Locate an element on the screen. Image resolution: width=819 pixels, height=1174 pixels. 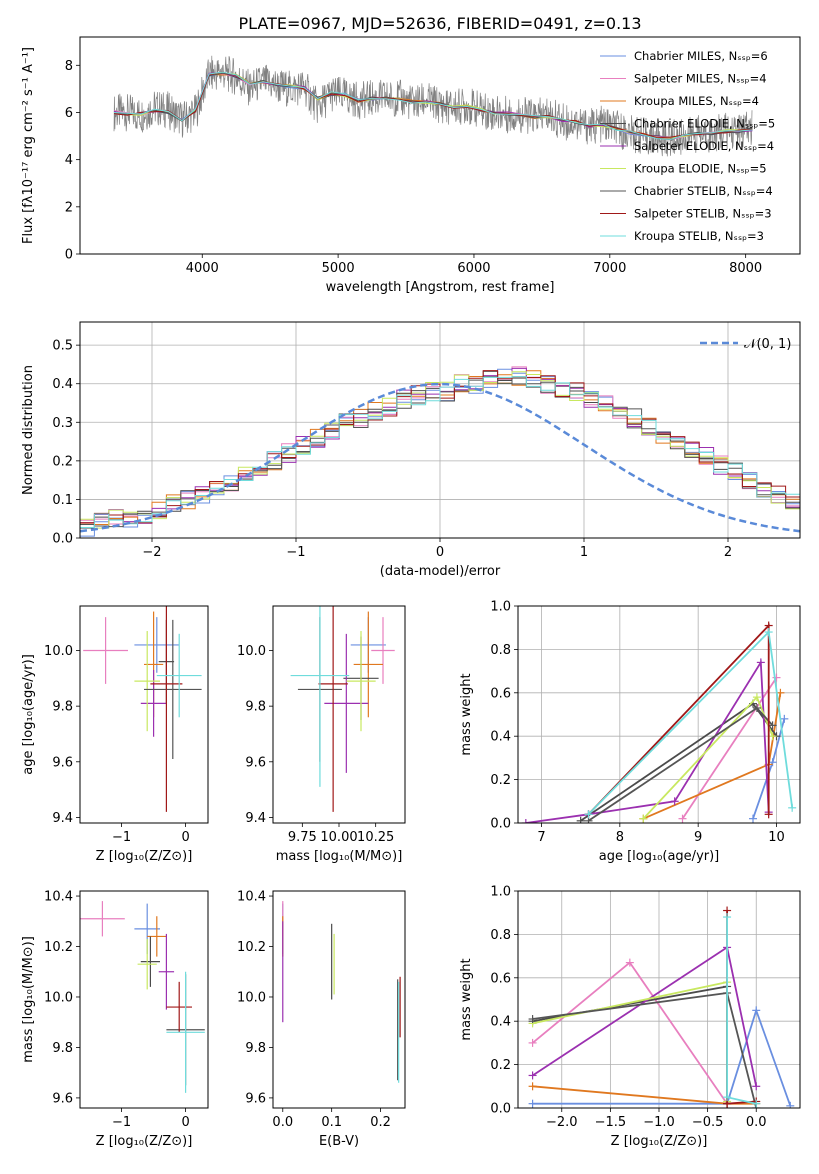
x-tick-label: 1 is located at coordinates (584, 552).